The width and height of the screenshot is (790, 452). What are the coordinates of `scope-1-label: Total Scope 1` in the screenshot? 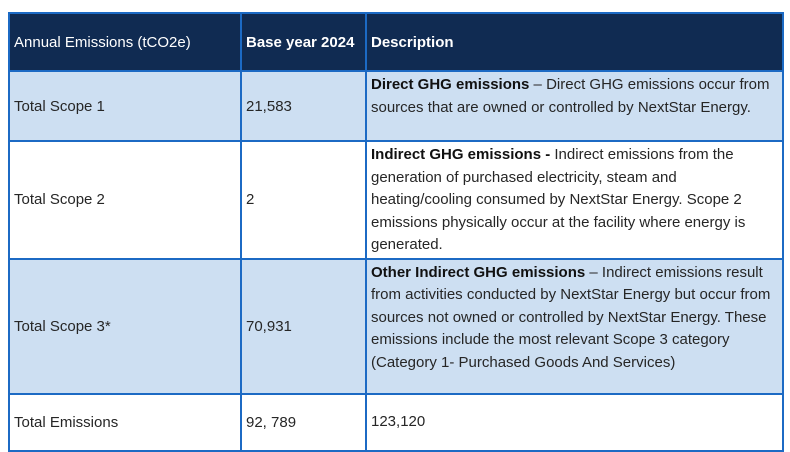 It's located at (125, 106).